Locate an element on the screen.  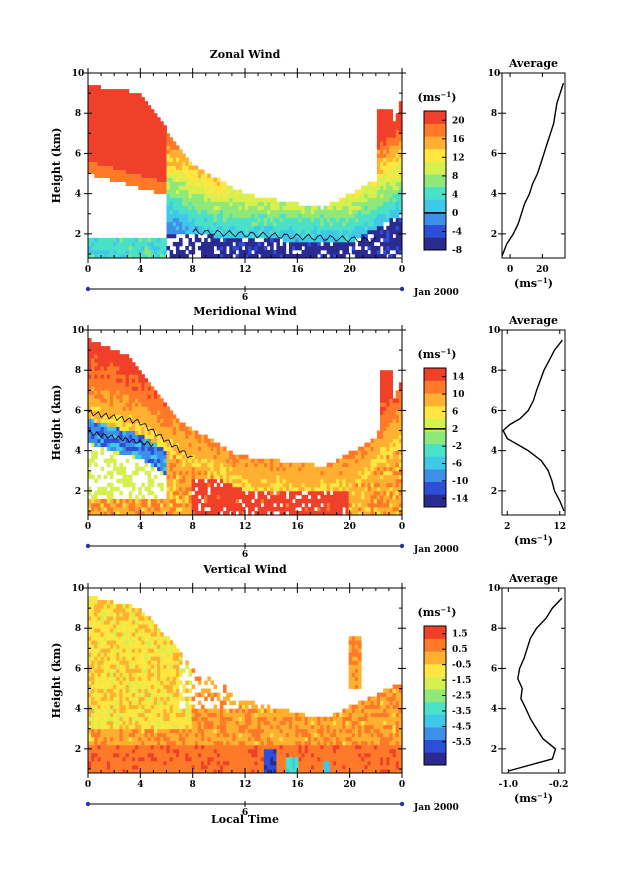
colorbar-unit: (ms−1) is located at coordinates (436, 354).